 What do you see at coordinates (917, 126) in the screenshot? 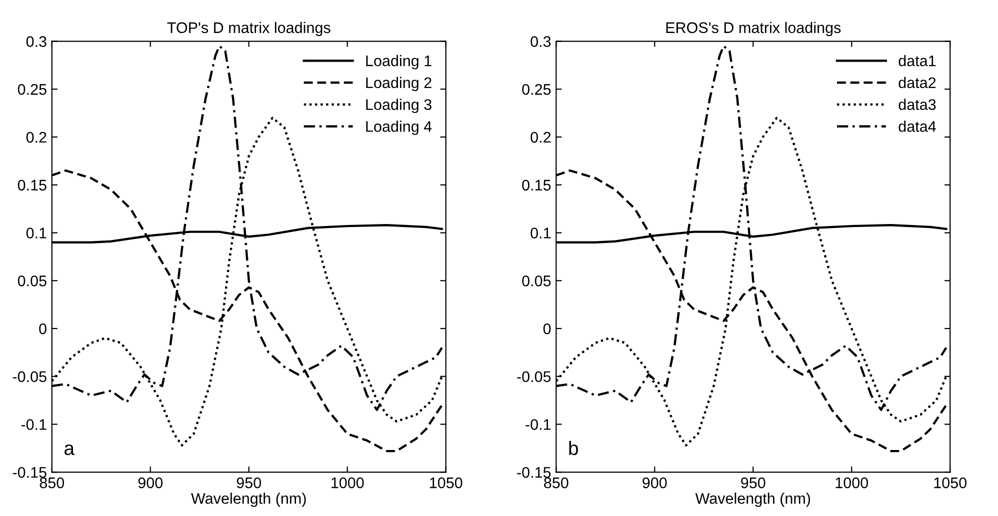
I see `legend-label: data4` at bounding box center [917, 126].